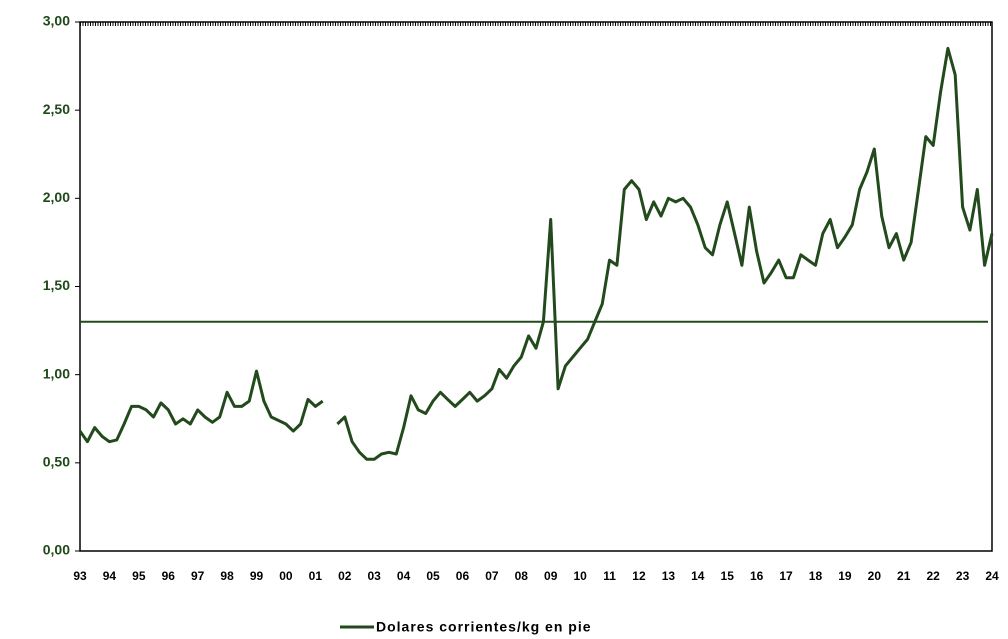 This screenshot has width=1008, height=639. I want to click on x-tick-label: 99, so click(257, 576).